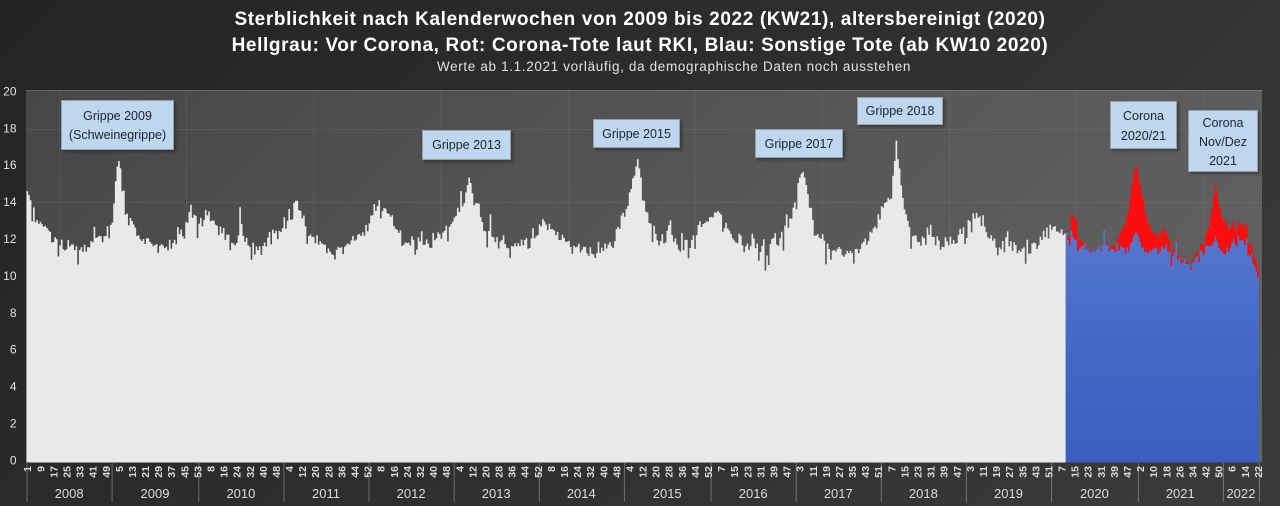 This screenshot has width=1280, height=506. I want to click on svg-text: 2008, so click(69, 493).